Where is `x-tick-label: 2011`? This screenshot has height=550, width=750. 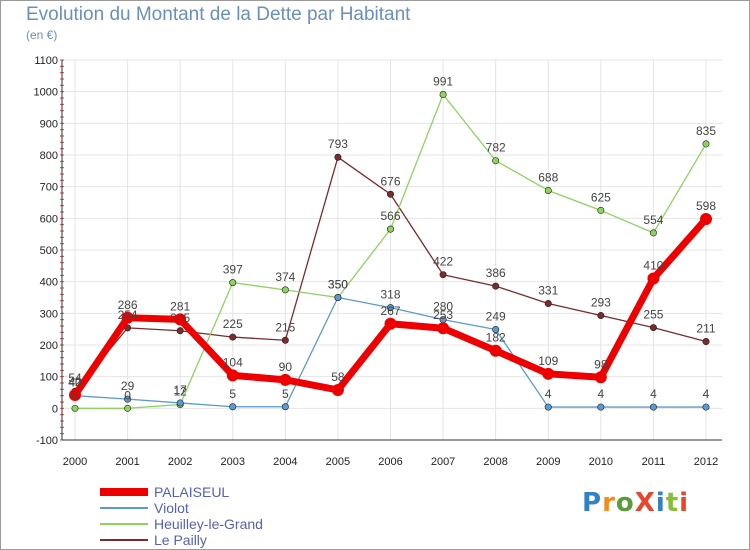 x-tick-label: 2011 is located at coordinates (654, 462).